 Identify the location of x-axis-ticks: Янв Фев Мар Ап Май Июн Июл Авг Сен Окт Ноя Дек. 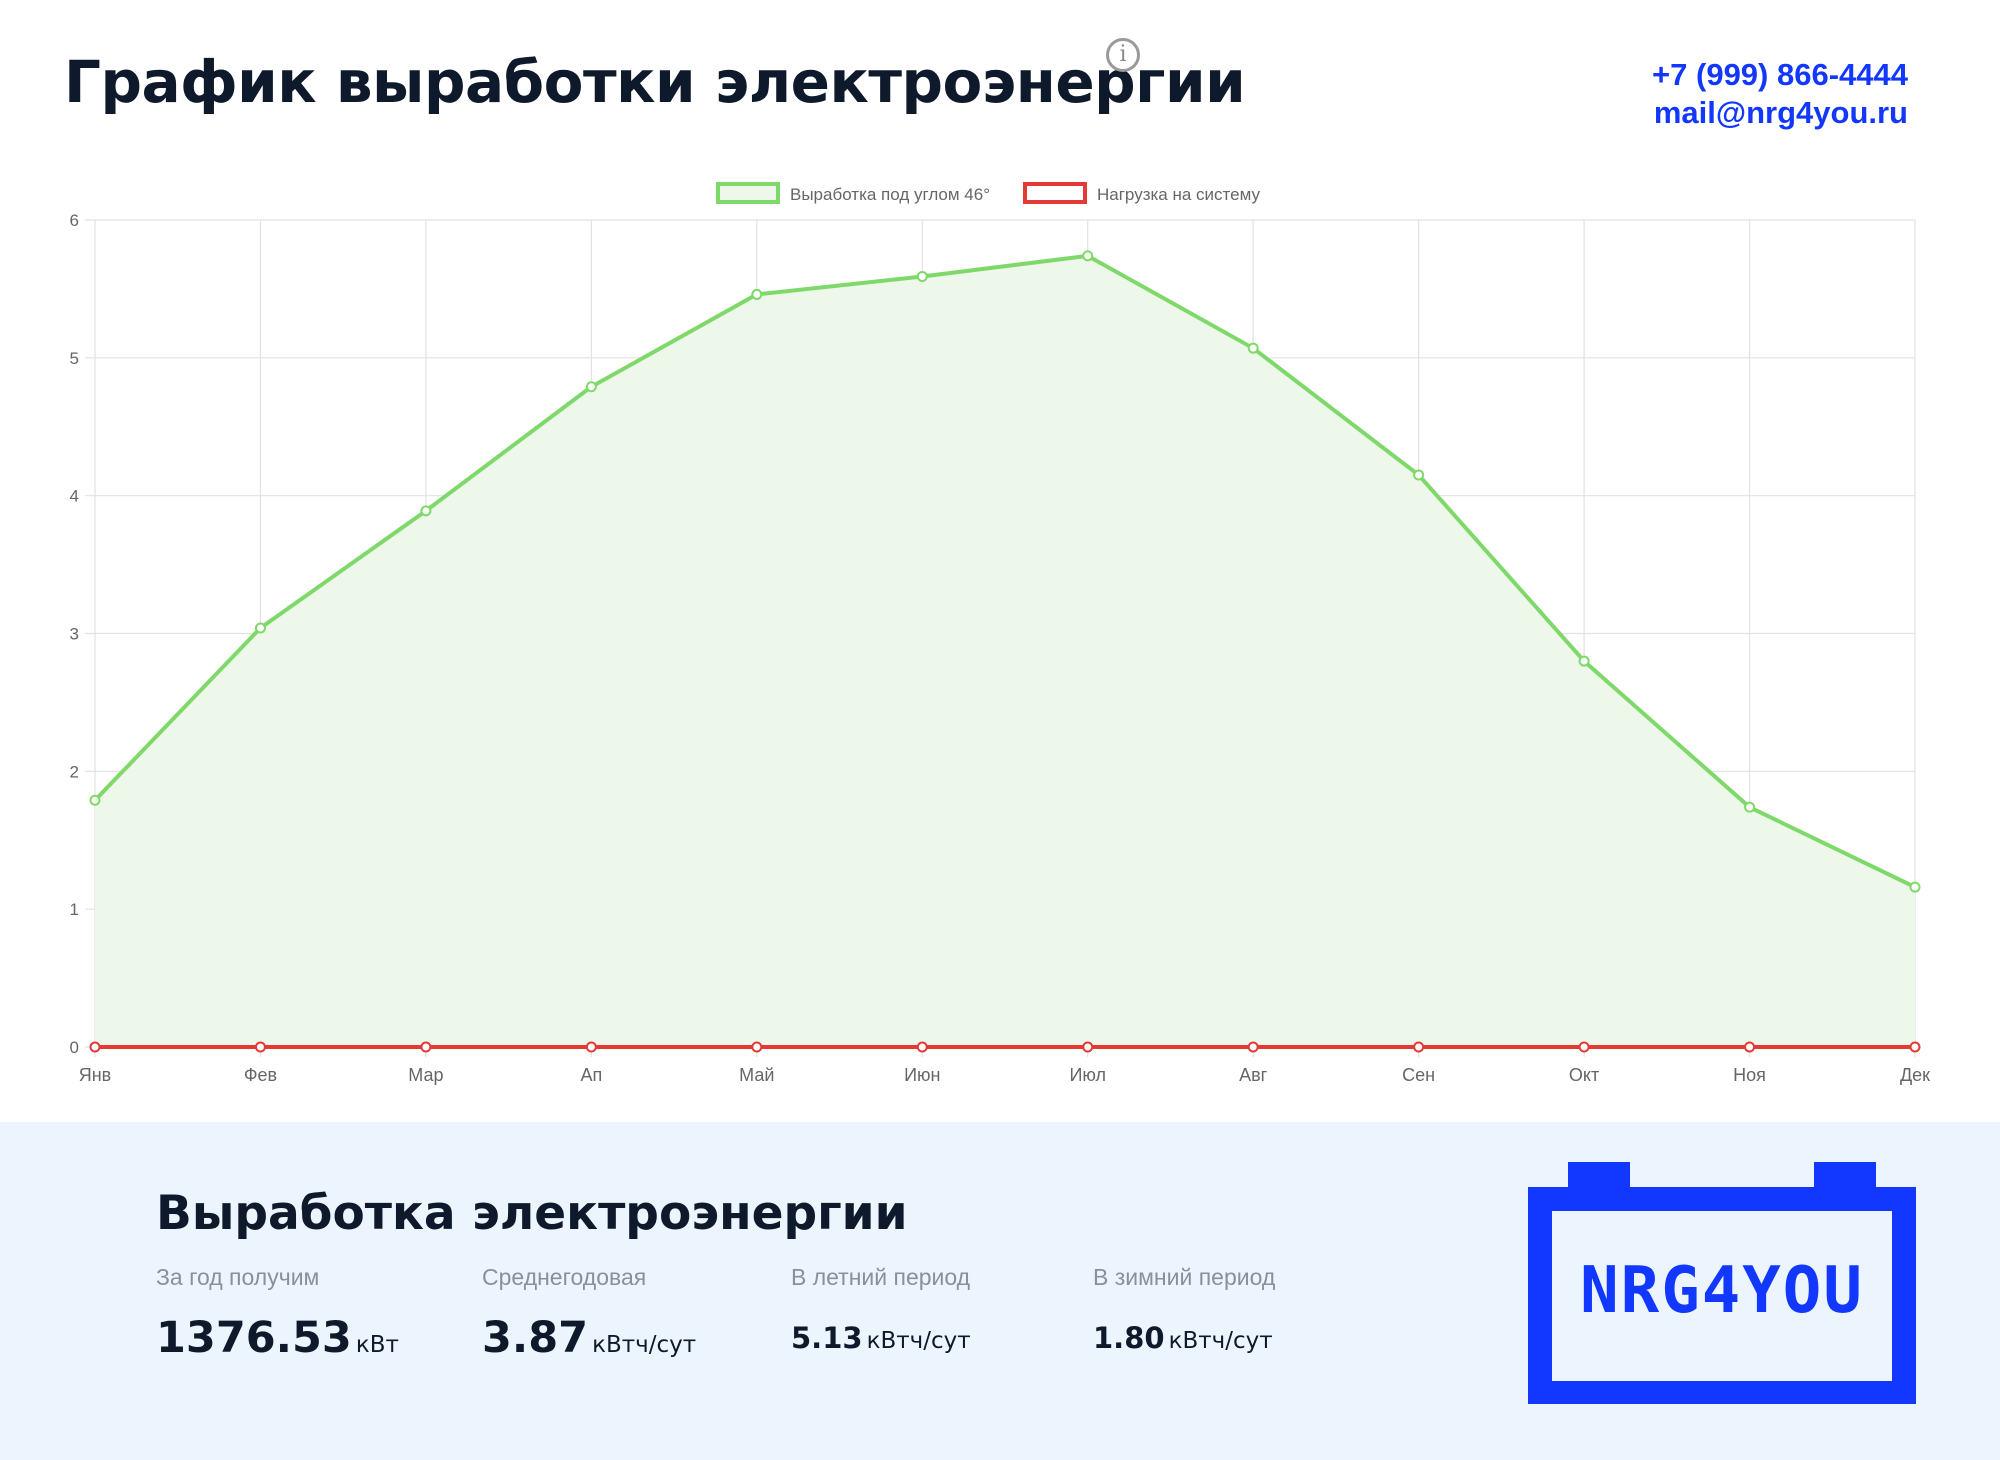
(1004, 1075).